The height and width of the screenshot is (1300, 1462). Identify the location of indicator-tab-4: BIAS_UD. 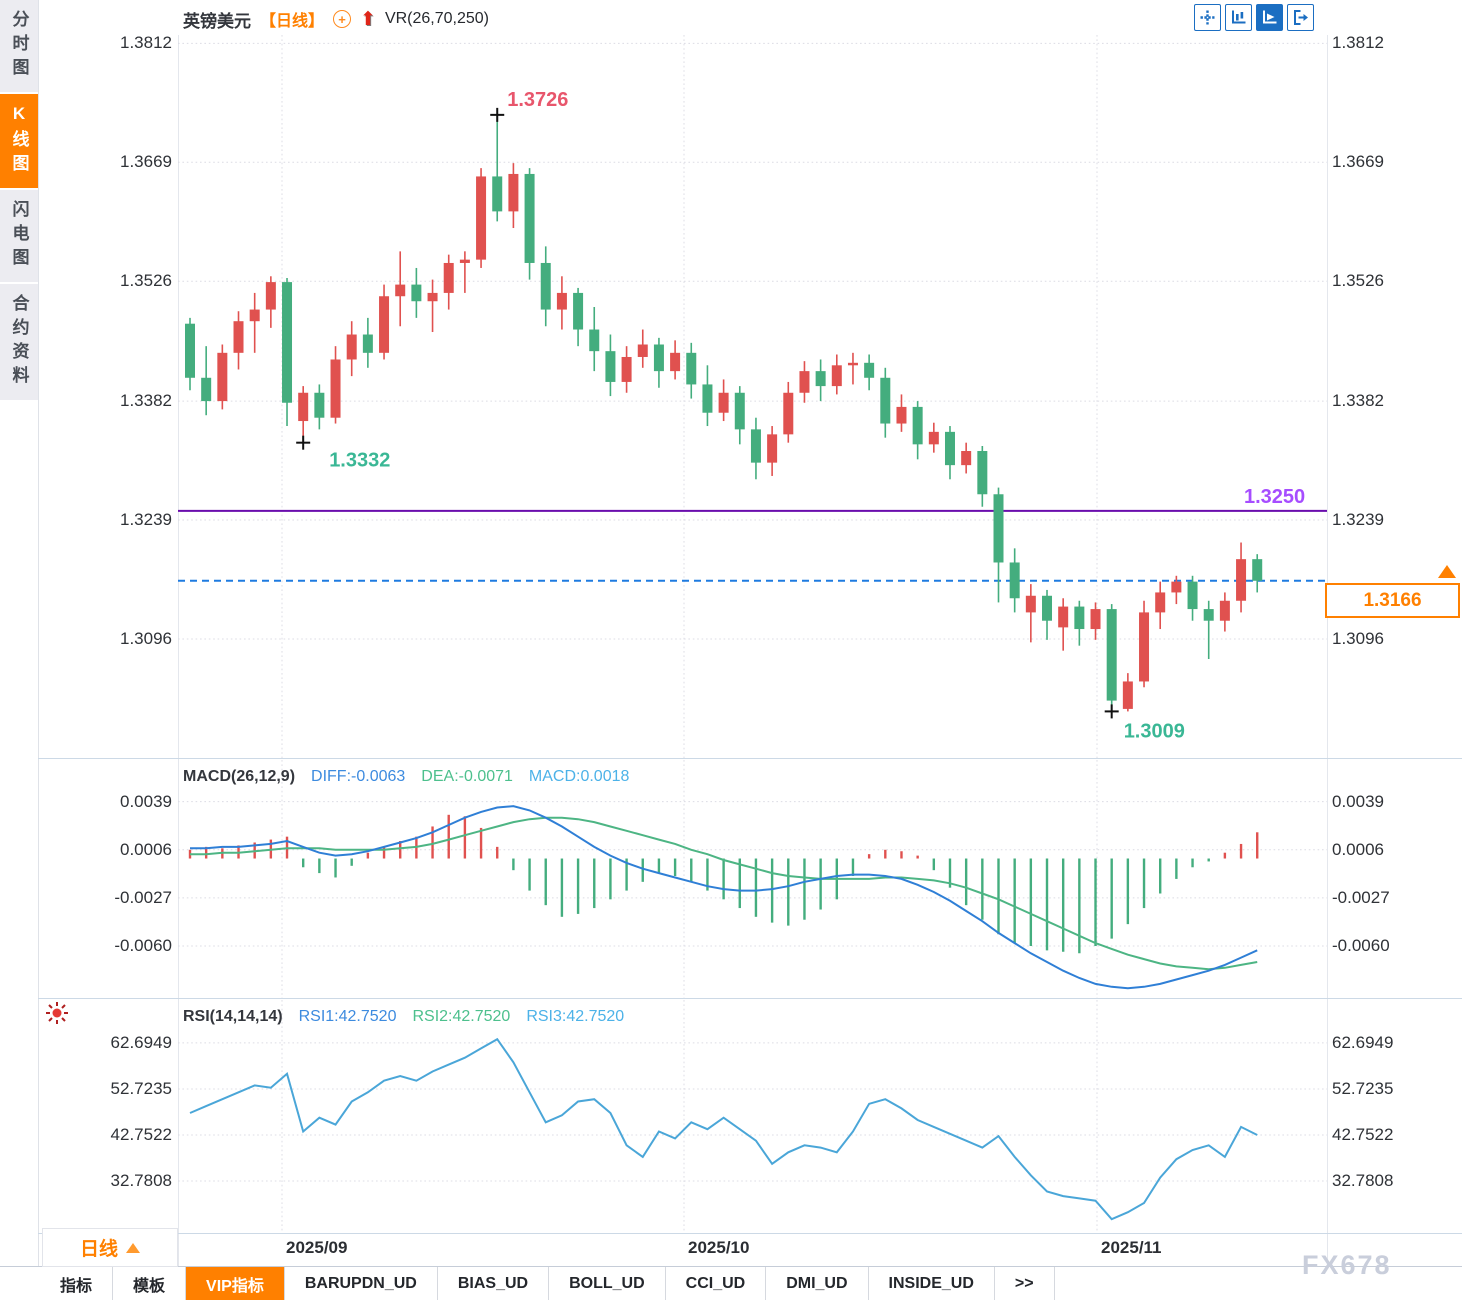
(494, 1283).